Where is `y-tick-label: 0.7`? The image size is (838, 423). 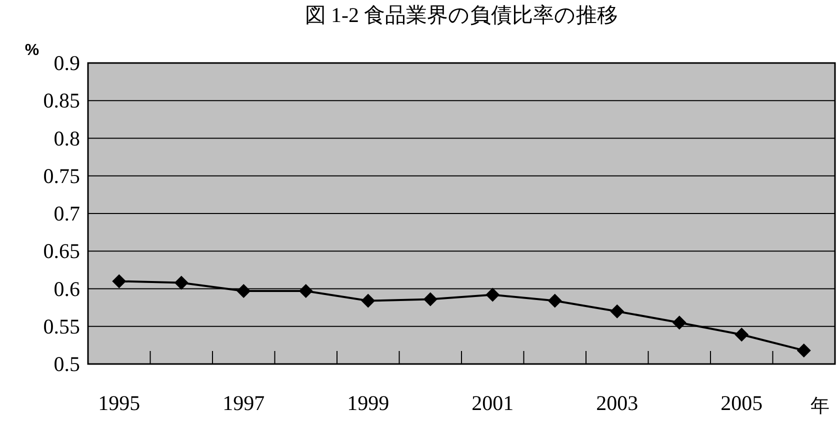
y-tick-label: 0.7 is located at coordinates (67, 214).